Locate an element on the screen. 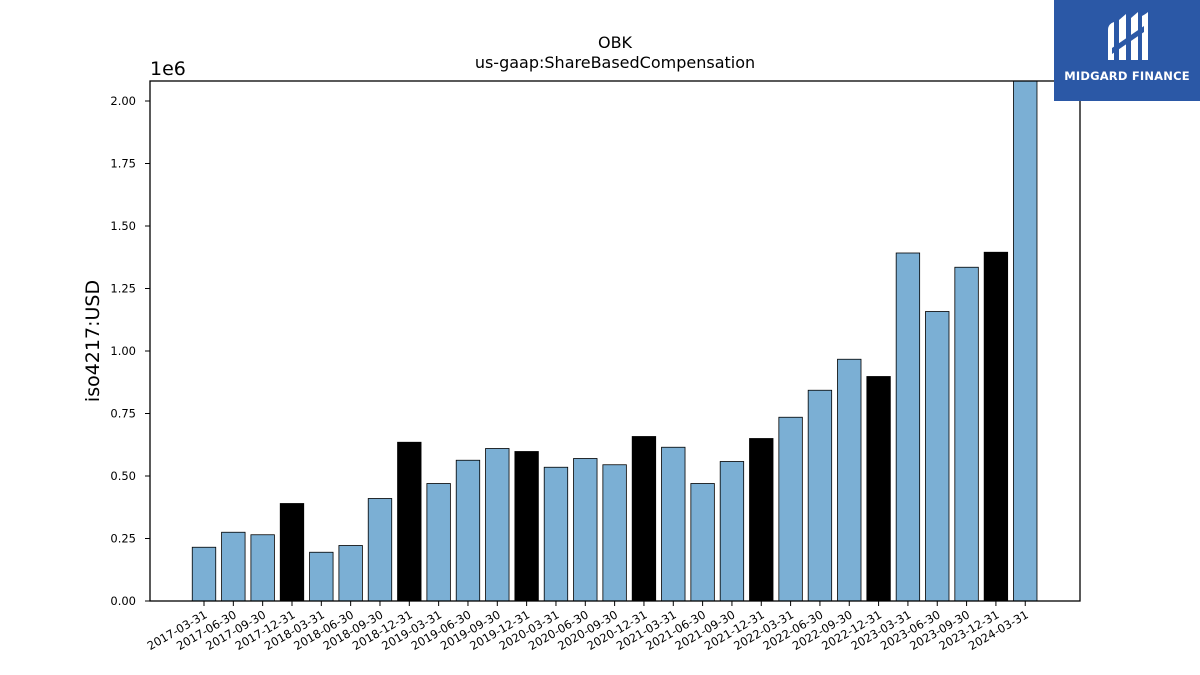  y-tick-label: 0.75 is located at coordinates (123, 414).